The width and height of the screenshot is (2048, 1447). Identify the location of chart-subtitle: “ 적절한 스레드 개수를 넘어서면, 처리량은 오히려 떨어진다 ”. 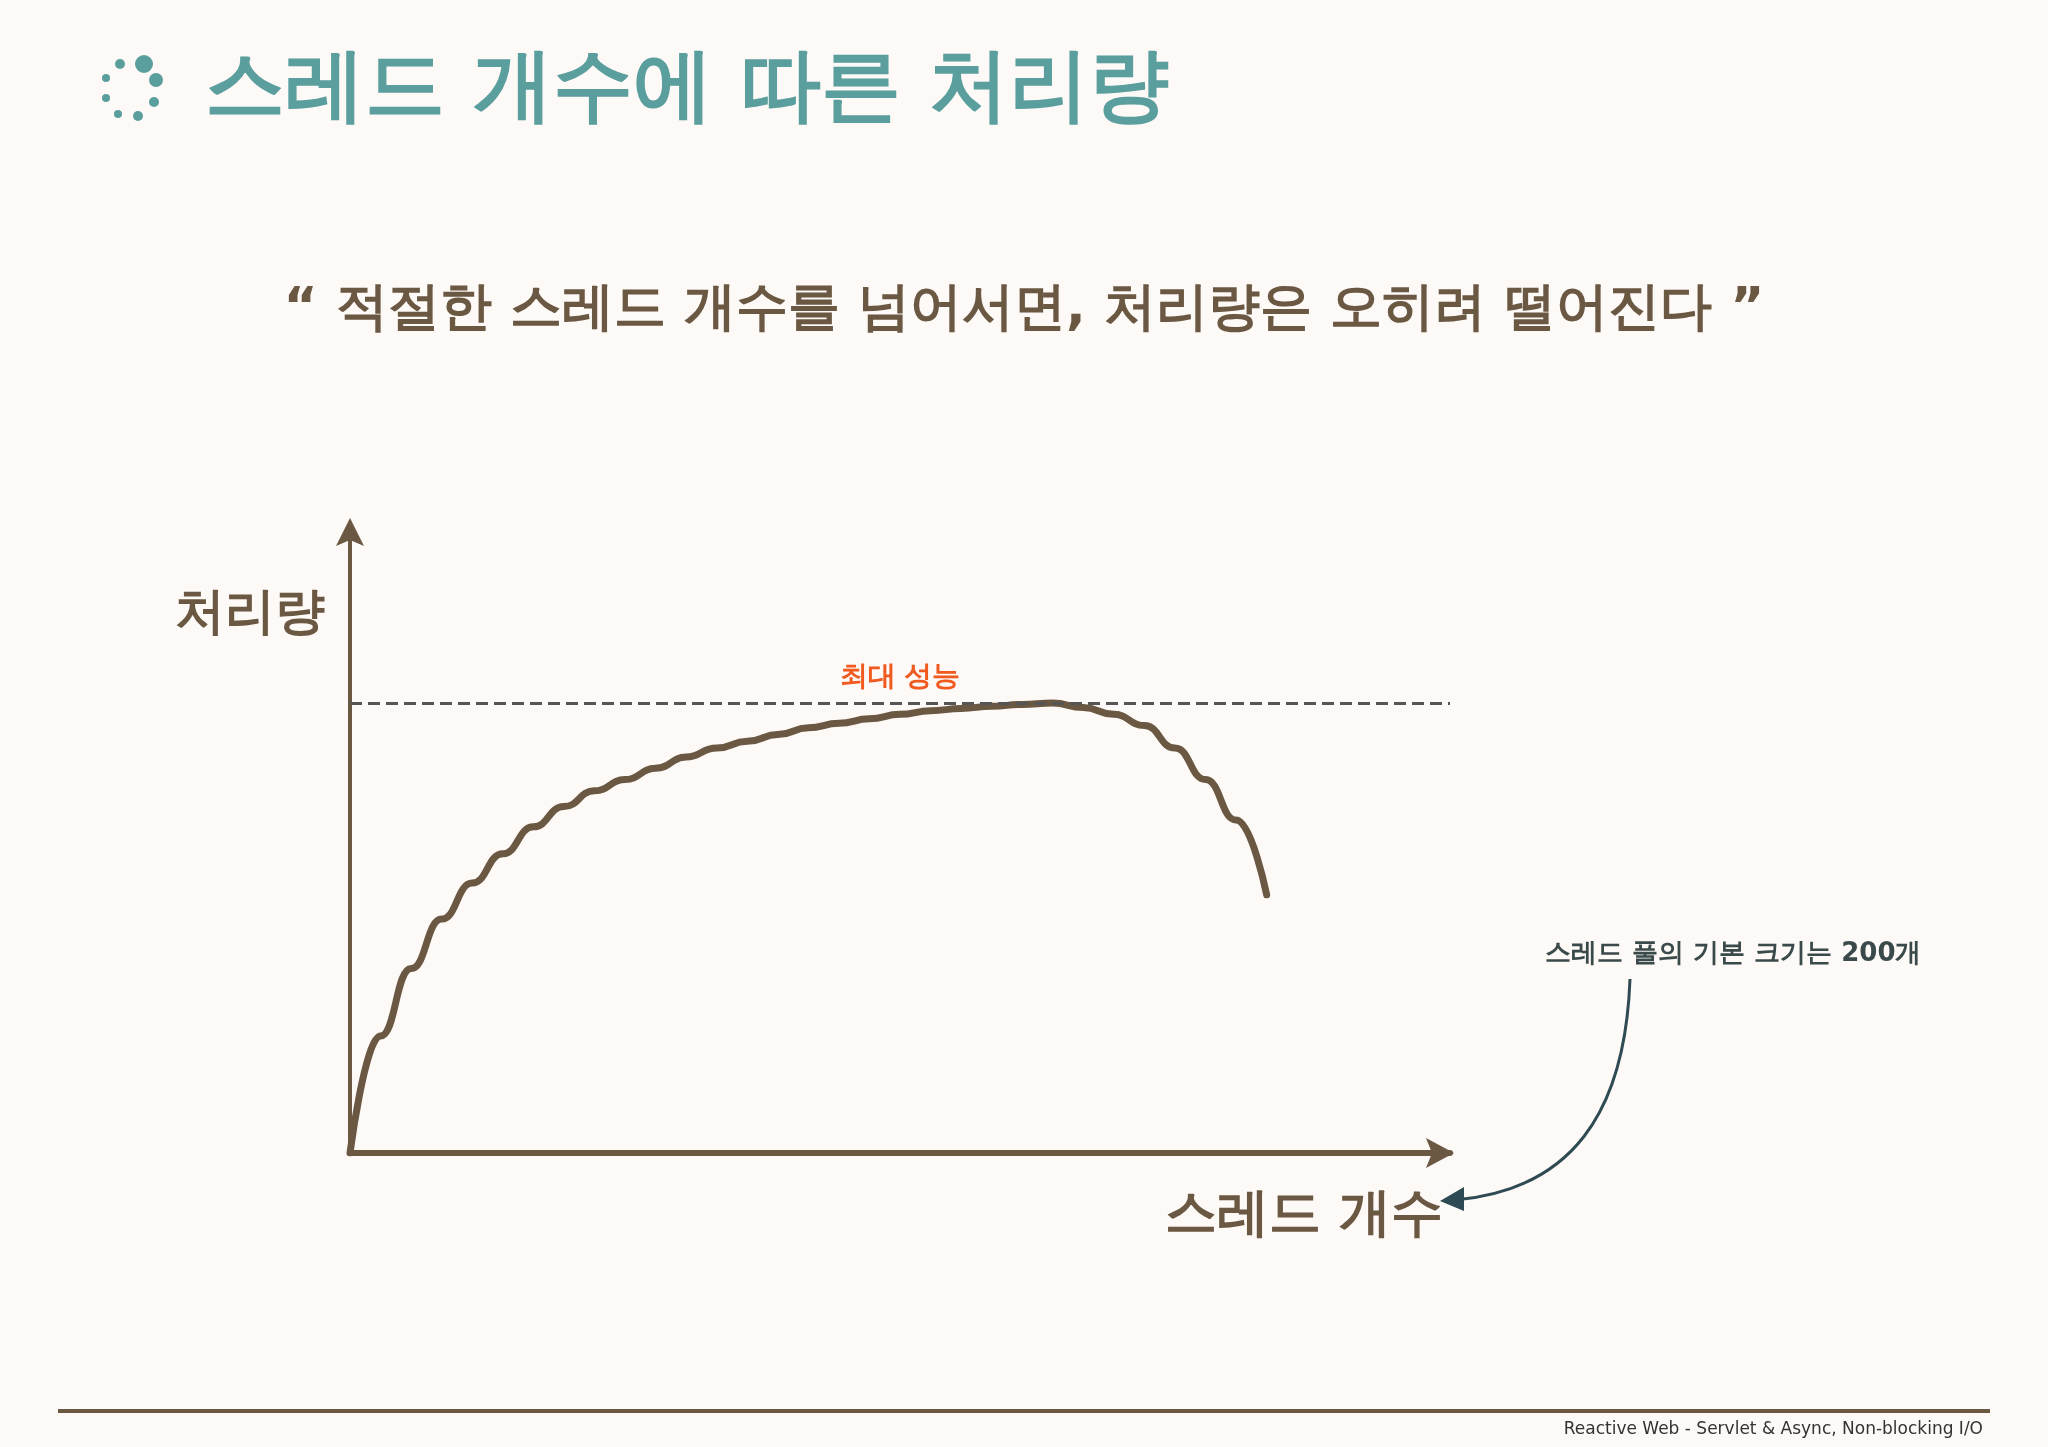
(1024, 306).